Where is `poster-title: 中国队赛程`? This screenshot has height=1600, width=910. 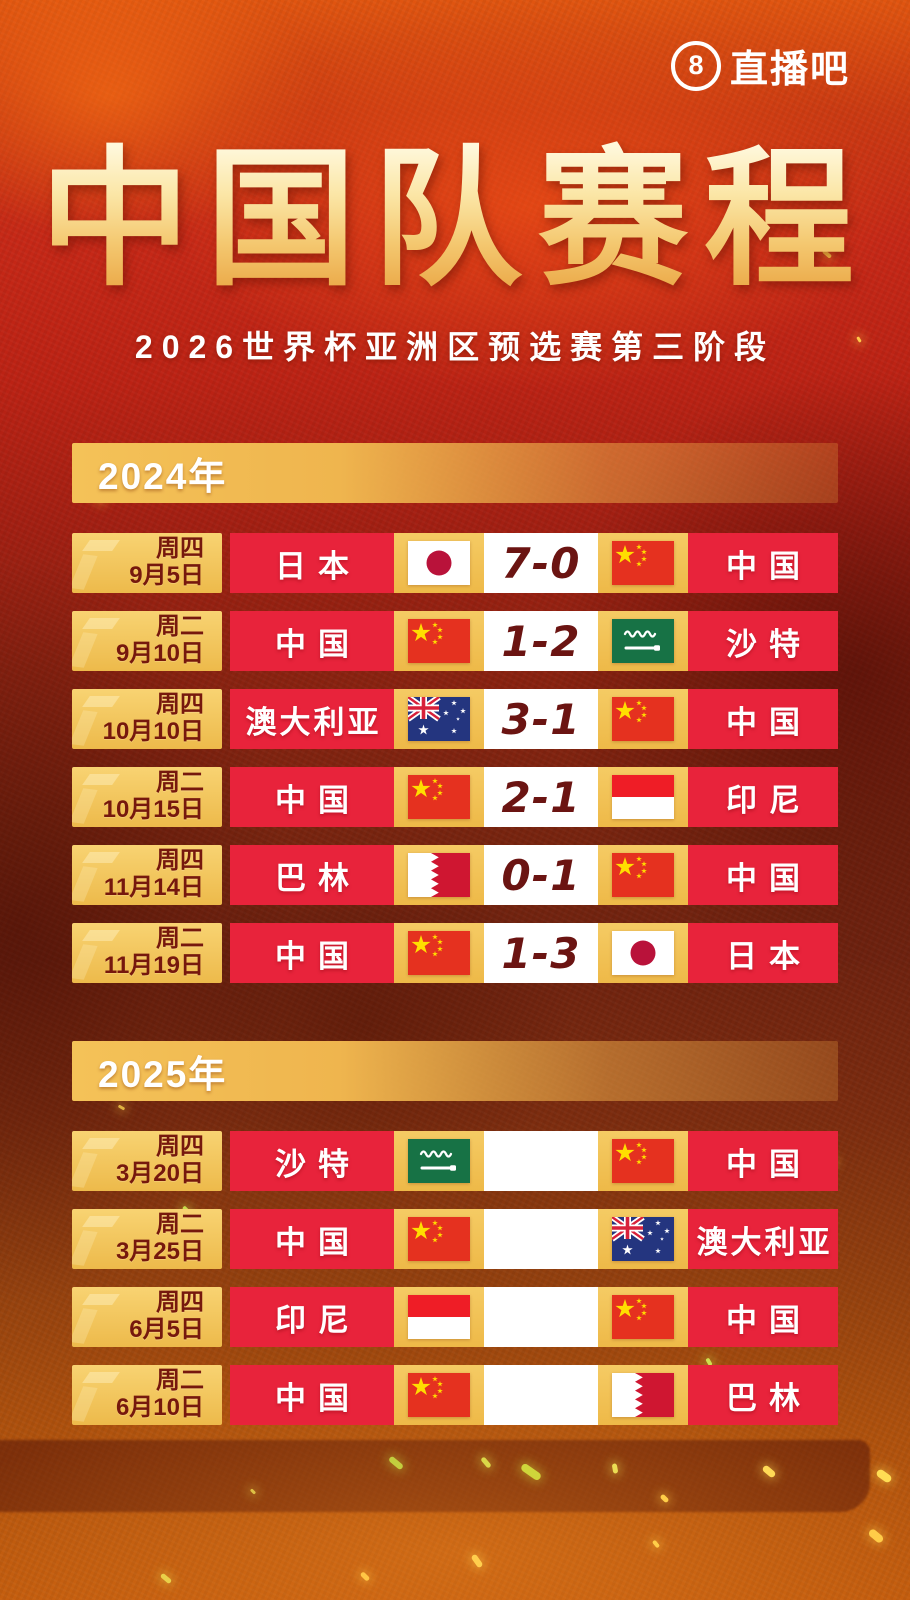
poster-title: 中国队赛程 is located at coordinates (455, 219).